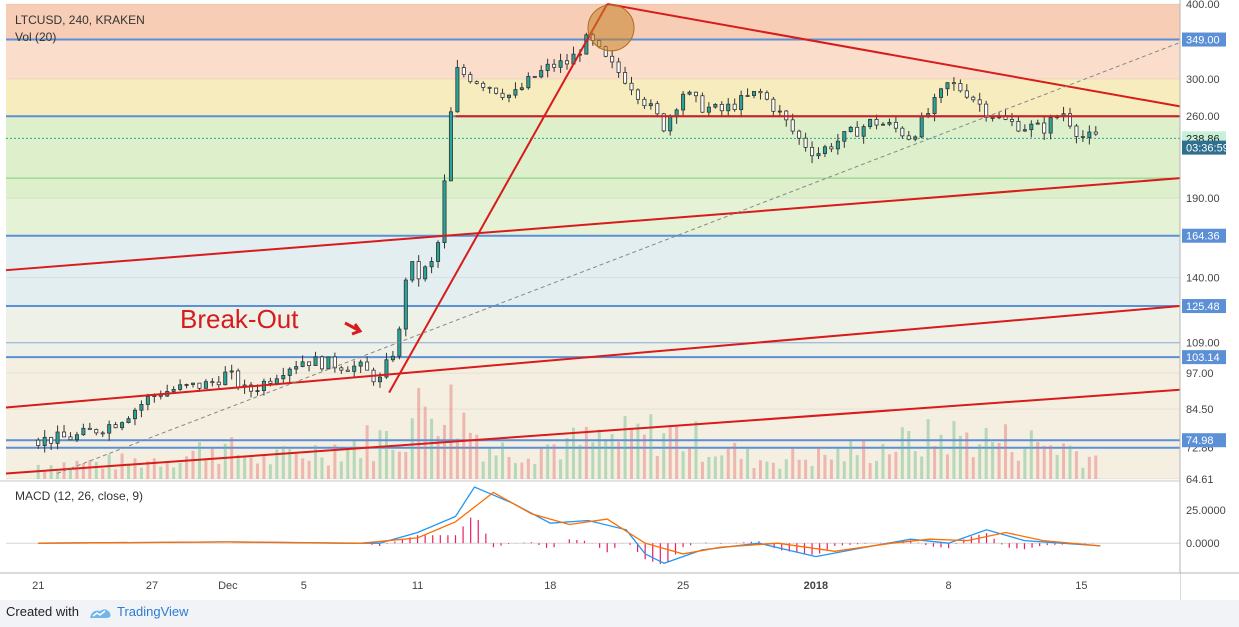 The width and height of the screenshot is (1239, 627). I want to click on time-tick-label: 8, so click(949, 586).